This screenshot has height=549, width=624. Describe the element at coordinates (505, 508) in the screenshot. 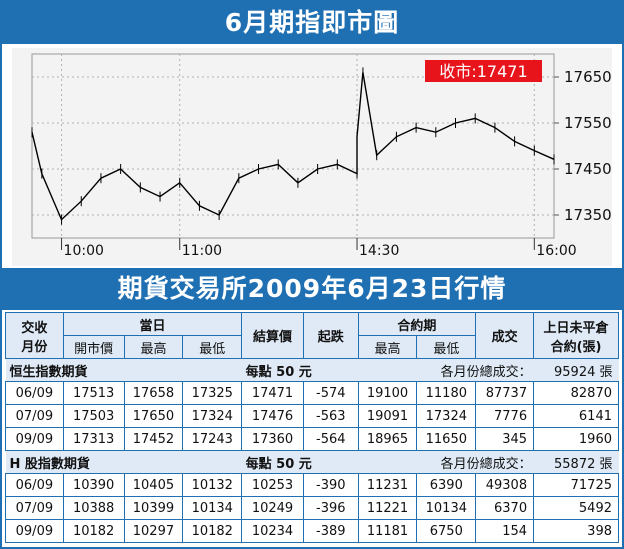

I see `table-cell: 6370` at that location.